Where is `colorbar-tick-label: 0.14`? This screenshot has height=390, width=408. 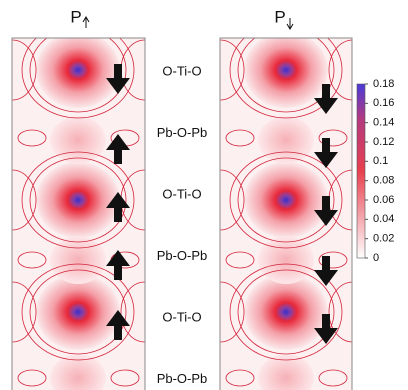 colorbar-tick-label: 0.14 is located at coordinates (383, 123).